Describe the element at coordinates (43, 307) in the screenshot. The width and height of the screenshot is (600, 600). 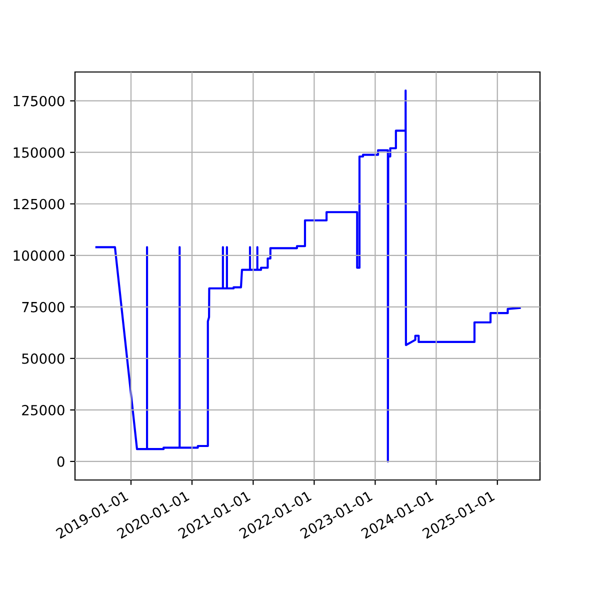
I see `y-tick-label: 75000` at that location.